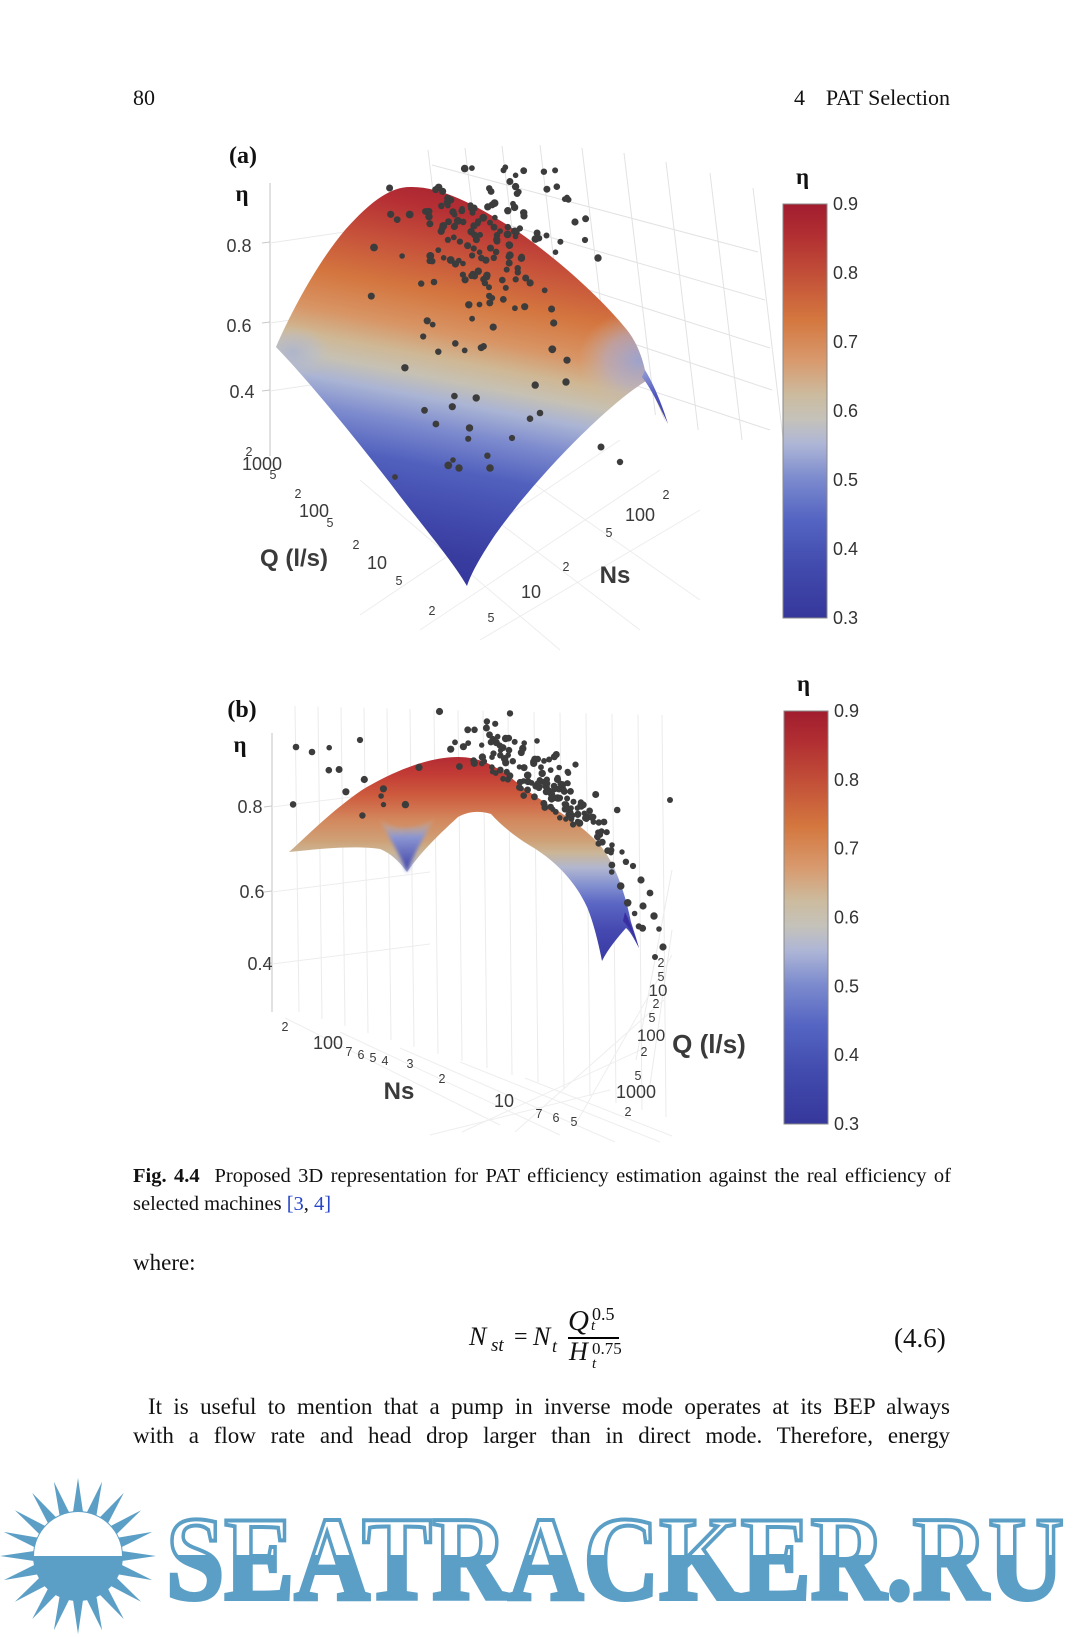 Image resolution: width=1080 pixels, height=1637 pixels. What do you see at coordinates (615, 1558) in the screenshot?
I see `svg-text: SEATRACKER.RU` at bounding box center [615, 1558].